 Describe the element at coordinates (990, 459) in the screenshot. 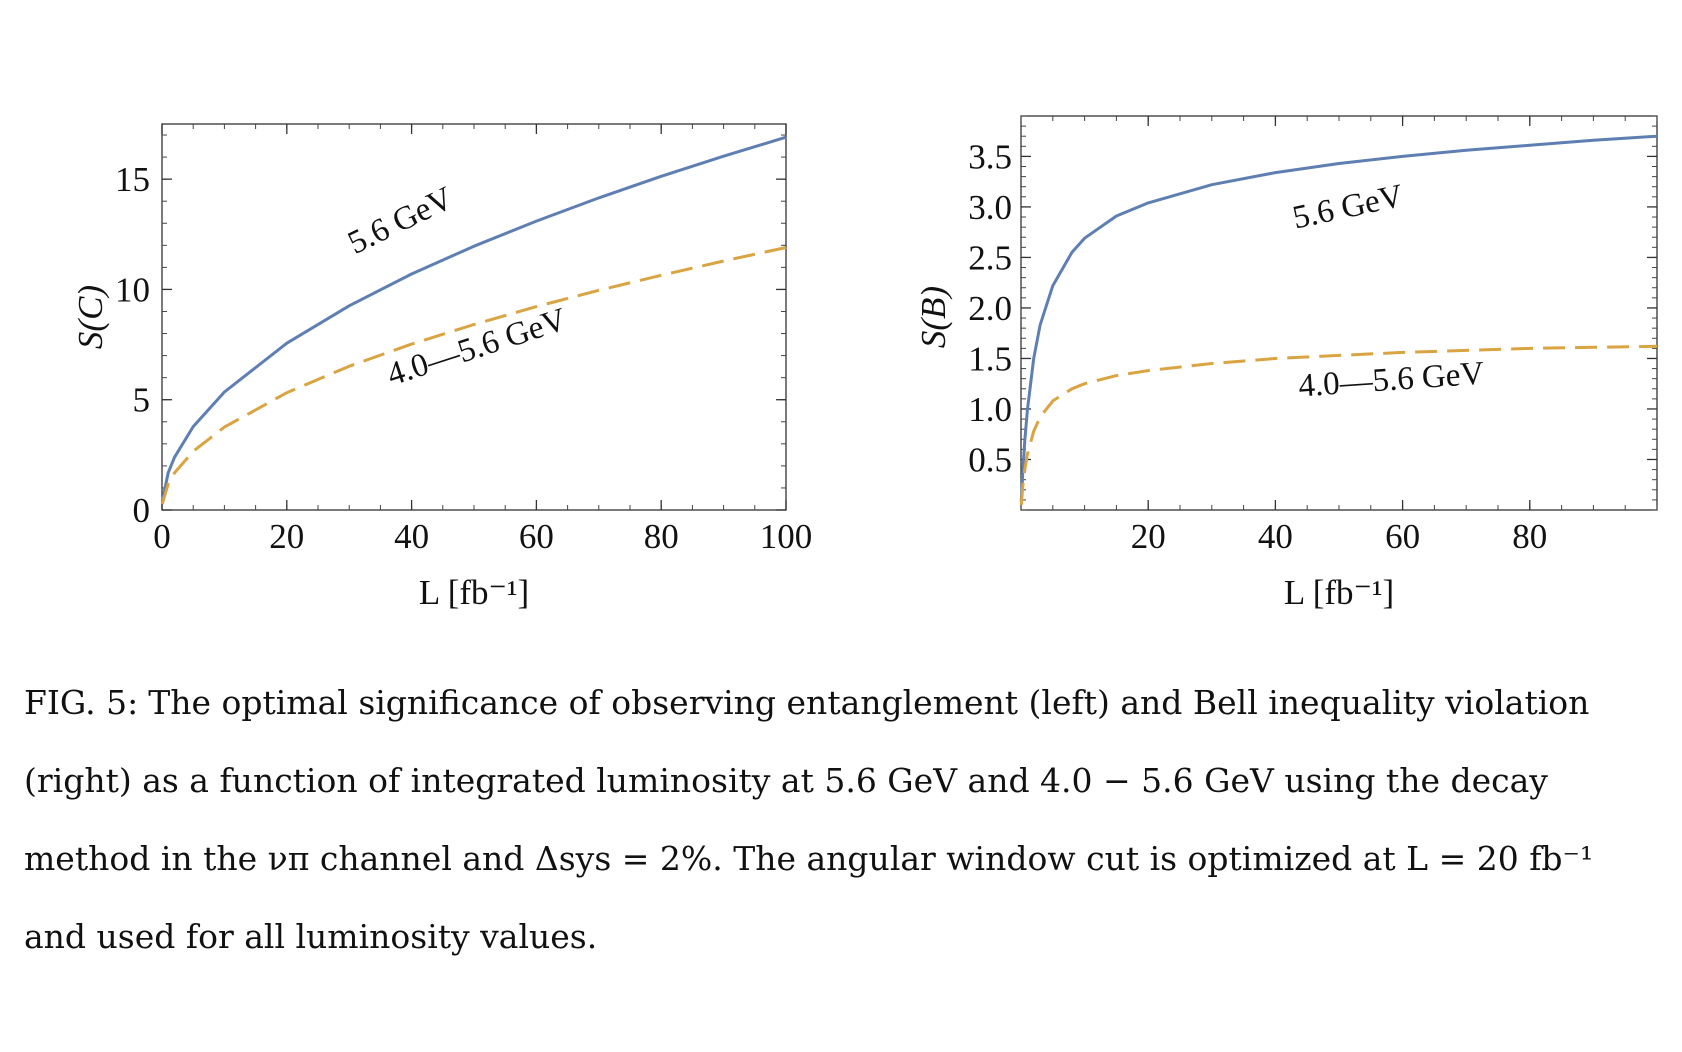

I see `y-tick-label: 0.5` at that location.